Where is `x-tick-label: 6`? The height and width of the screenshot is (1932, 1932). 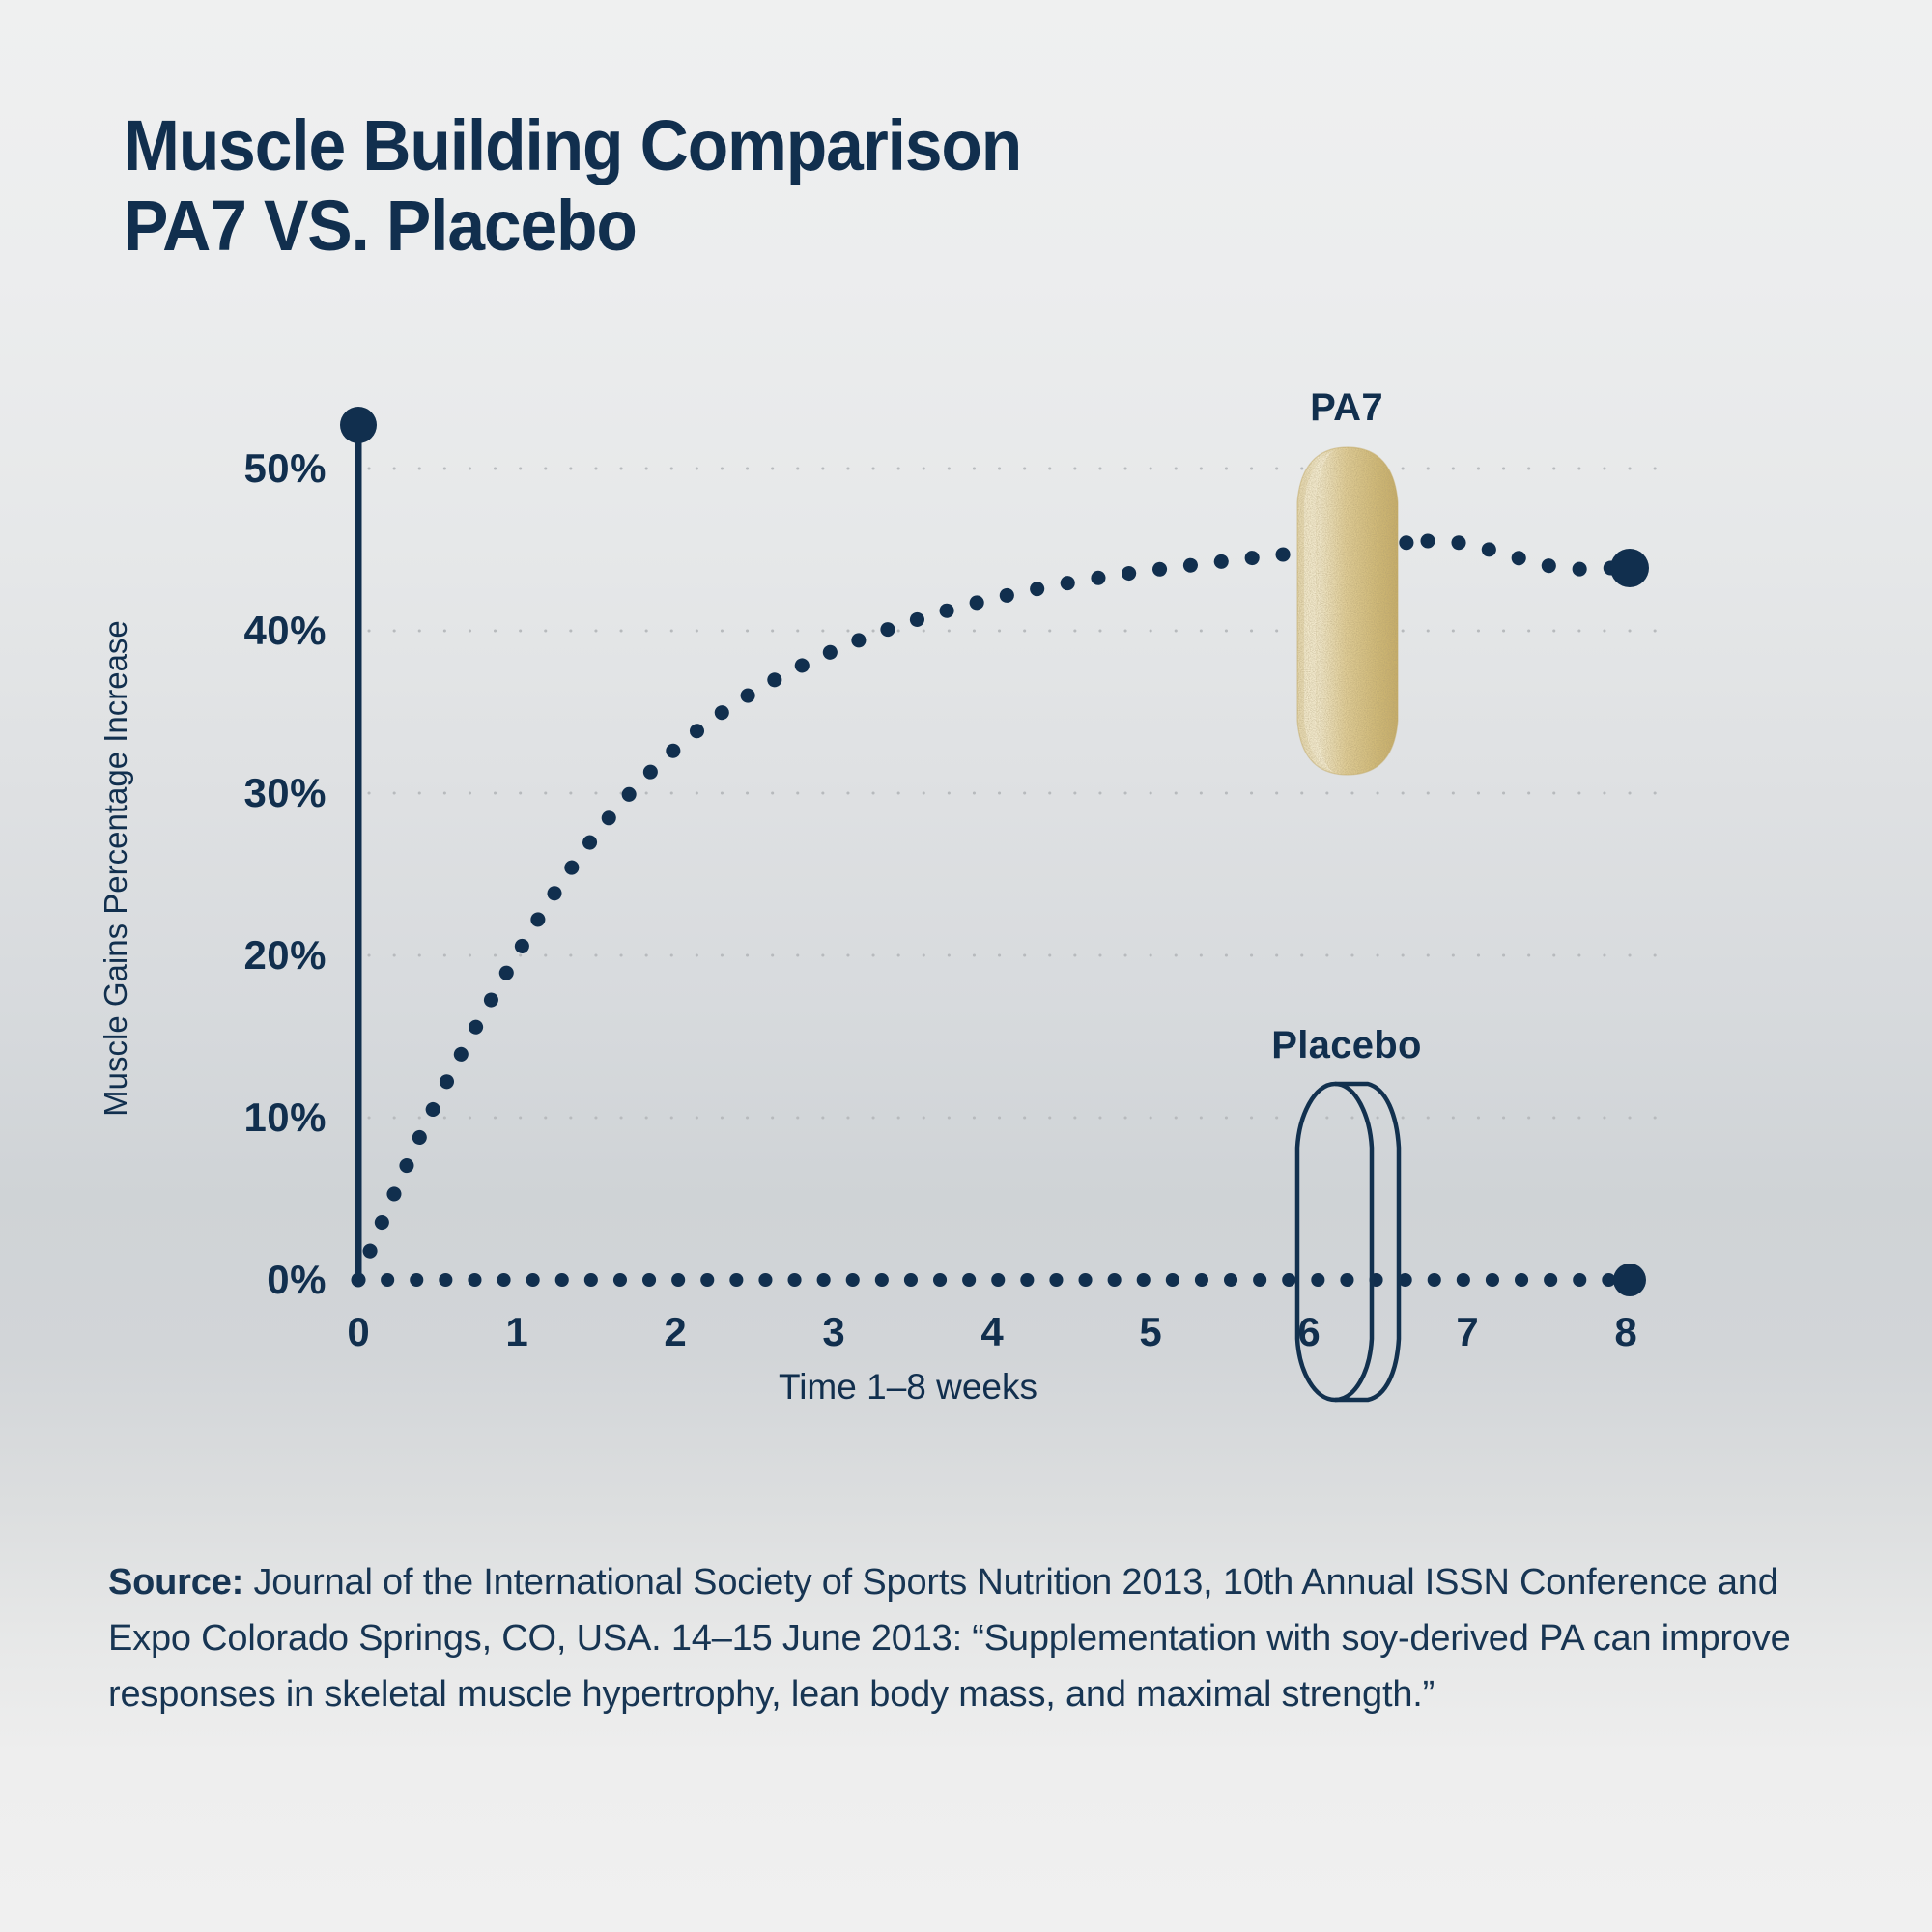
x-tick-label: 6 is located at coordinates (1309, 1331).